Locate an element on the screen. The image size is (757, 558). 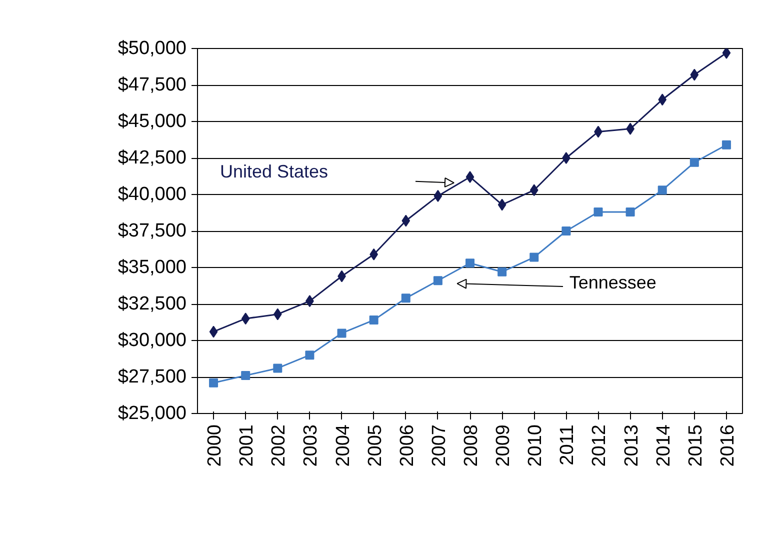
y-tick-label: $32,500 is located at coordinates (152, 304).